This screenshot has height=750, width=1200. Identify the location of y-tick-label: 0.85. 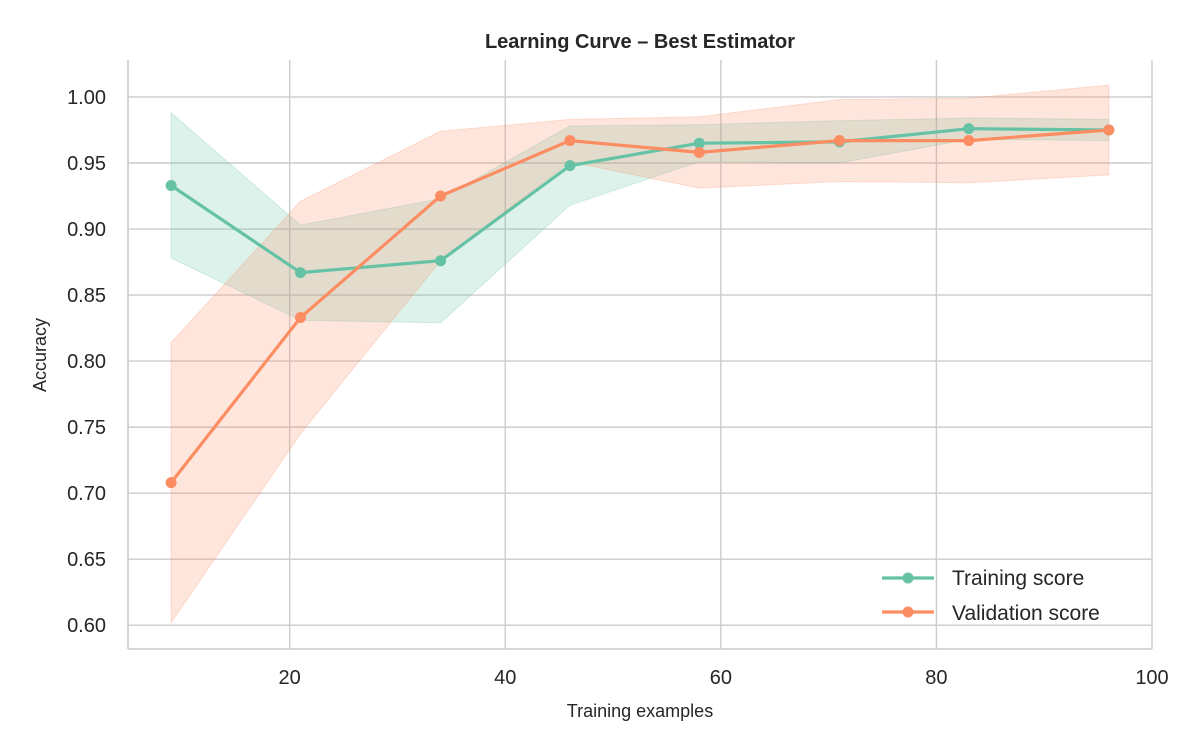
(86, 296).